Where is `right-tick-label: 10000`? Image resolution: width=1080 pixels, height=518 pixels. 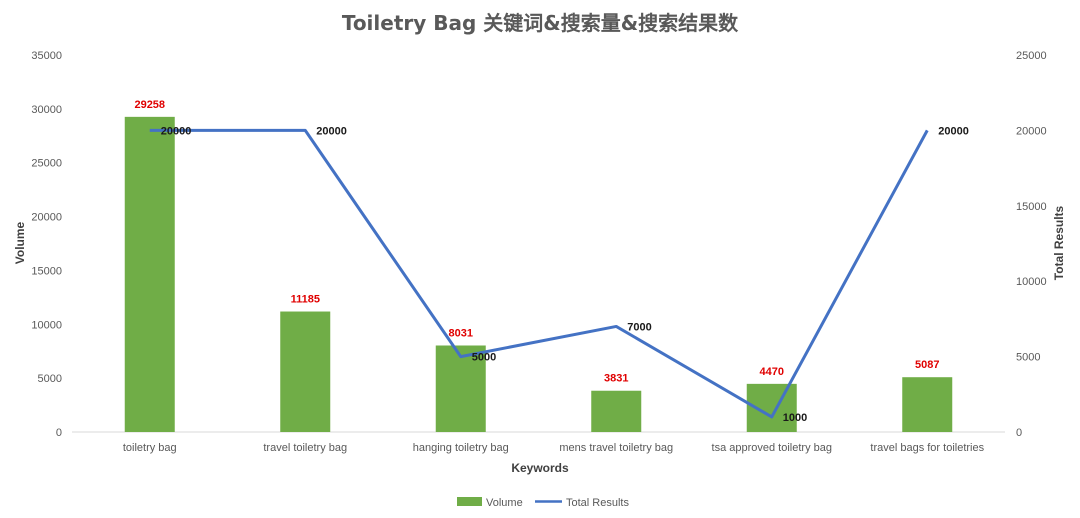 right-tick-label: 10000 is located at coordinates (1031, 282).